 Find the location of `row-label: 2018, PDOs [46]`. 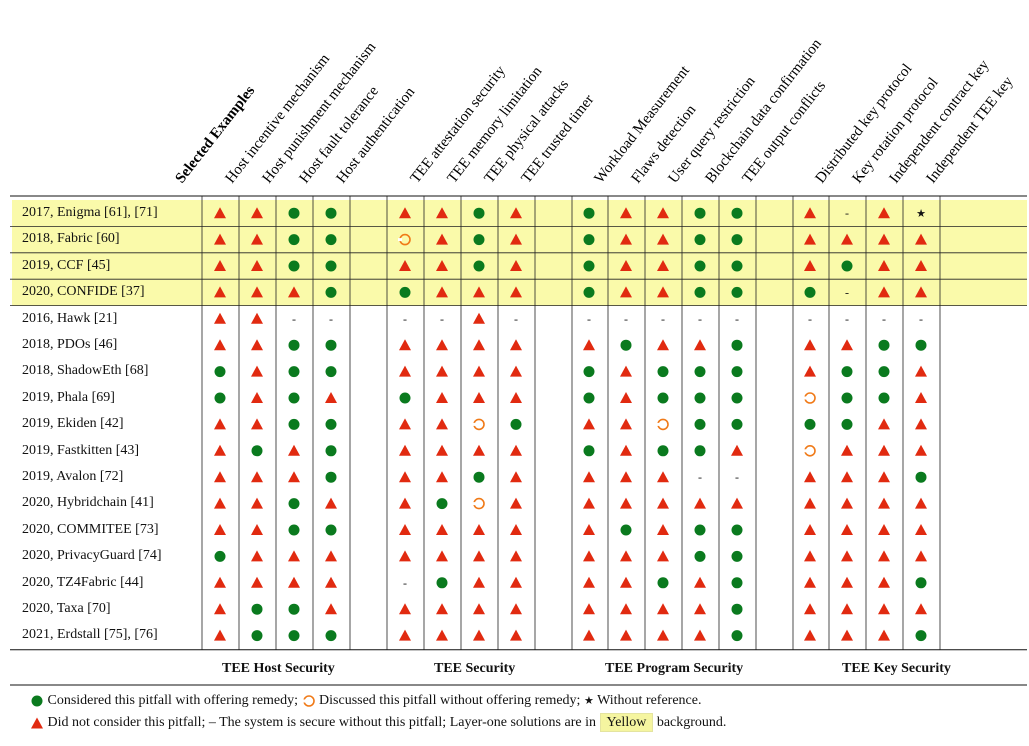

row-label: 2018, PDOs [46] is located at coordinates (70, 344).